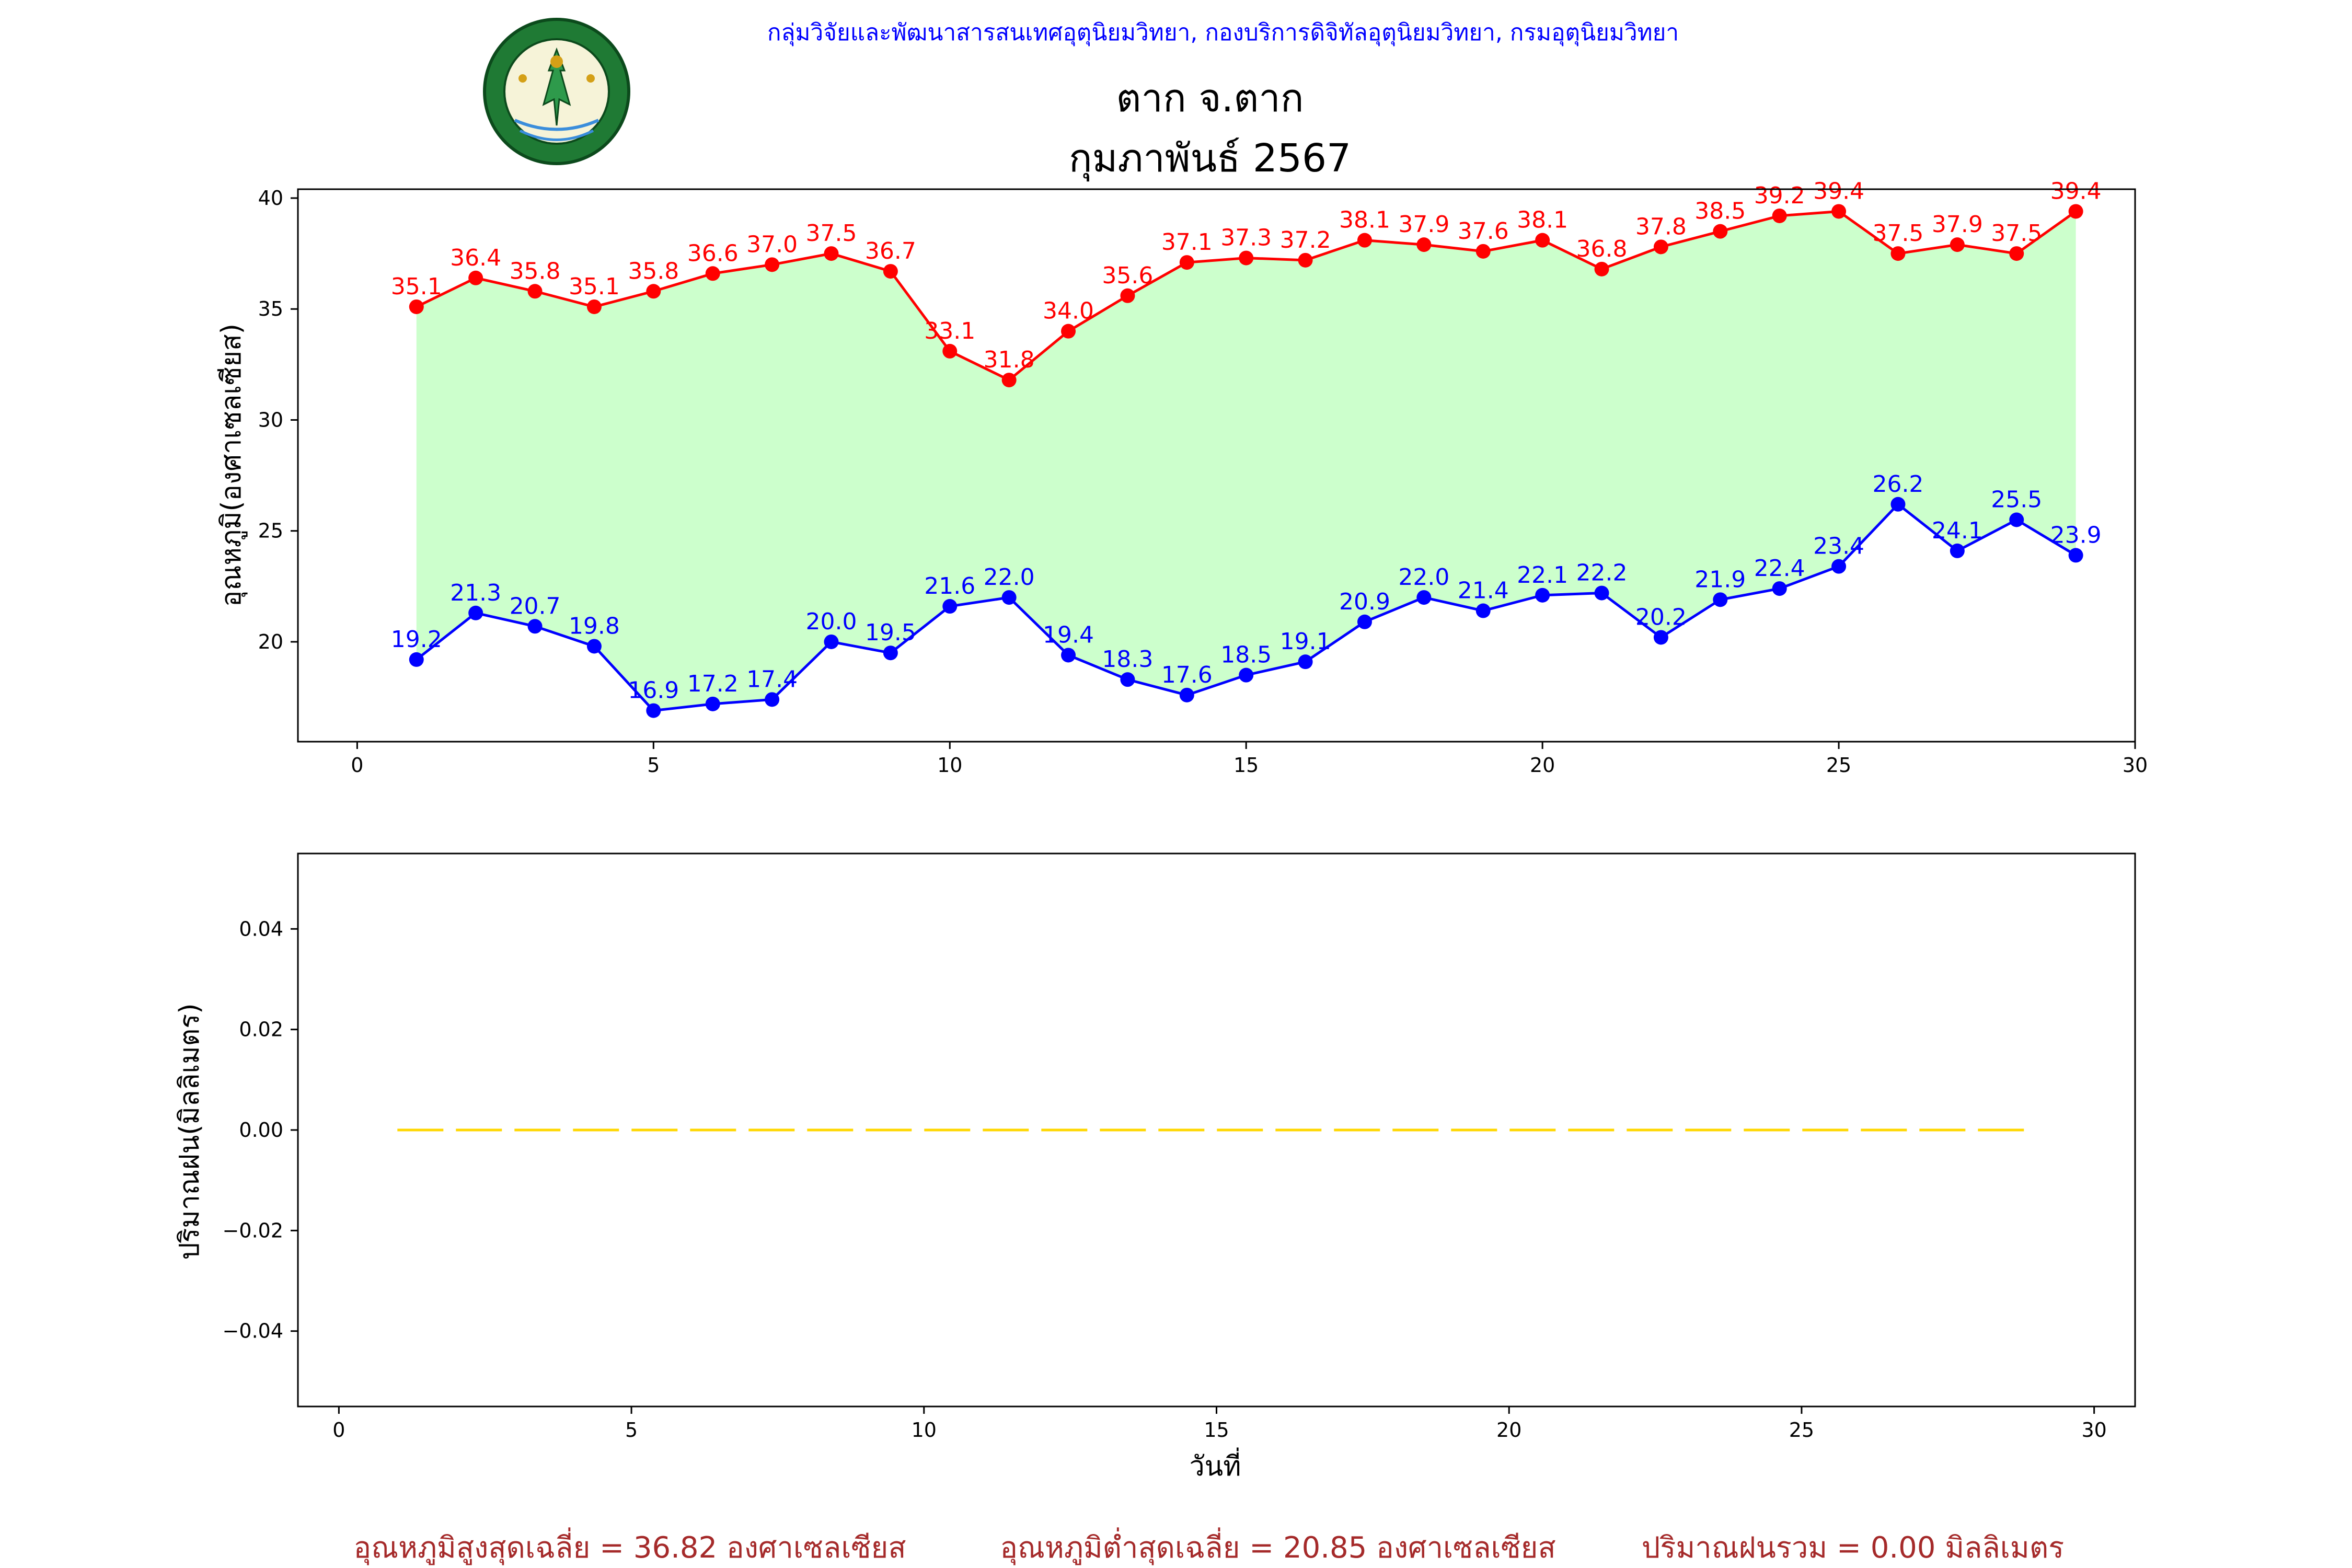 The image size is (2352, 1568). I want to click on max-temp-data-label: 31.8, so click(1009, 360).